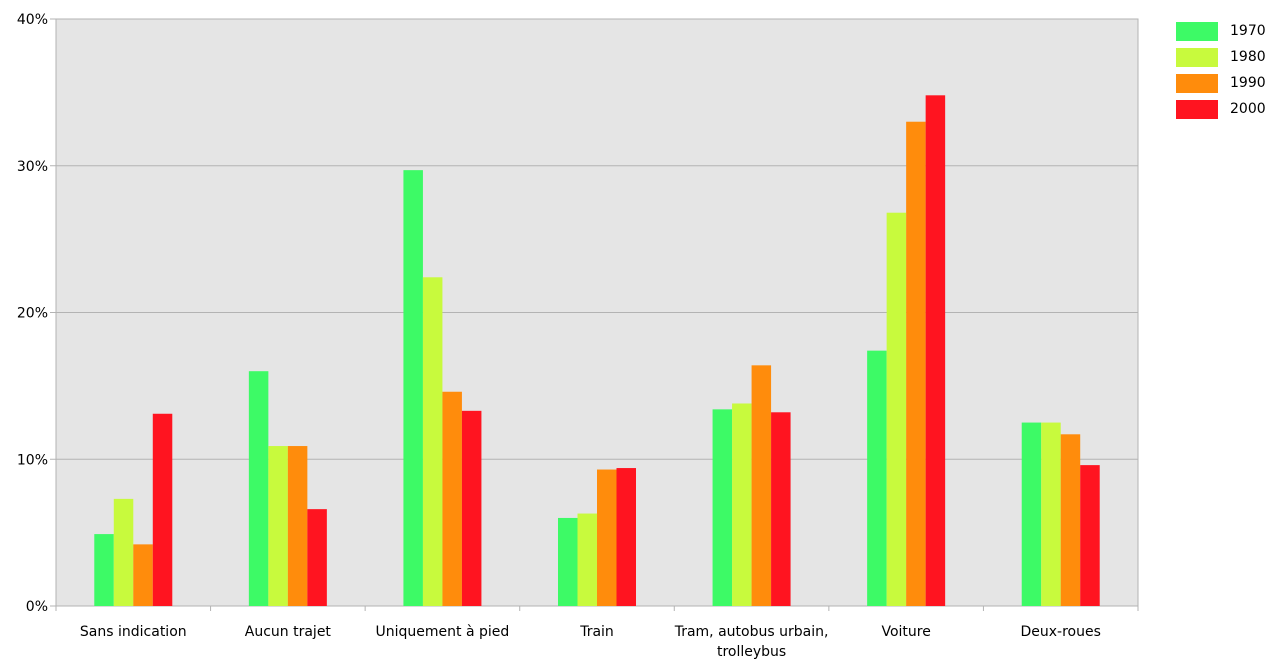 Image resolution: width=1275 pixels, height=664 pixels. Describe the element at coordinates (905, 632) in the screenshot. I see `x-tick-label: Voiture` at that location.